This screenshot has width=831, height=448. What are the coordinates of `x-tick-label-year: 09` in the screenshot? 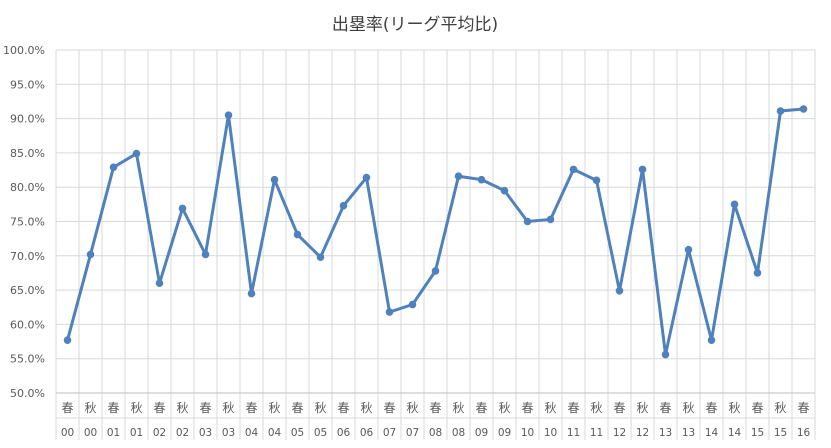 It's located at (504, 433).